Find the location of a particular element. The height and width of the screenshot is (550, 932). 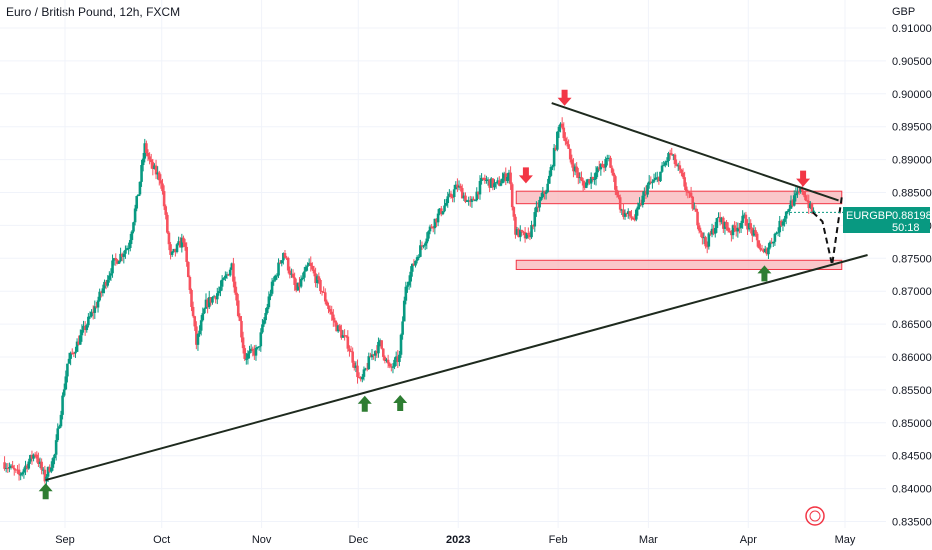

price-tag-symbol: EURGBP is located at coordinates (869, 216).